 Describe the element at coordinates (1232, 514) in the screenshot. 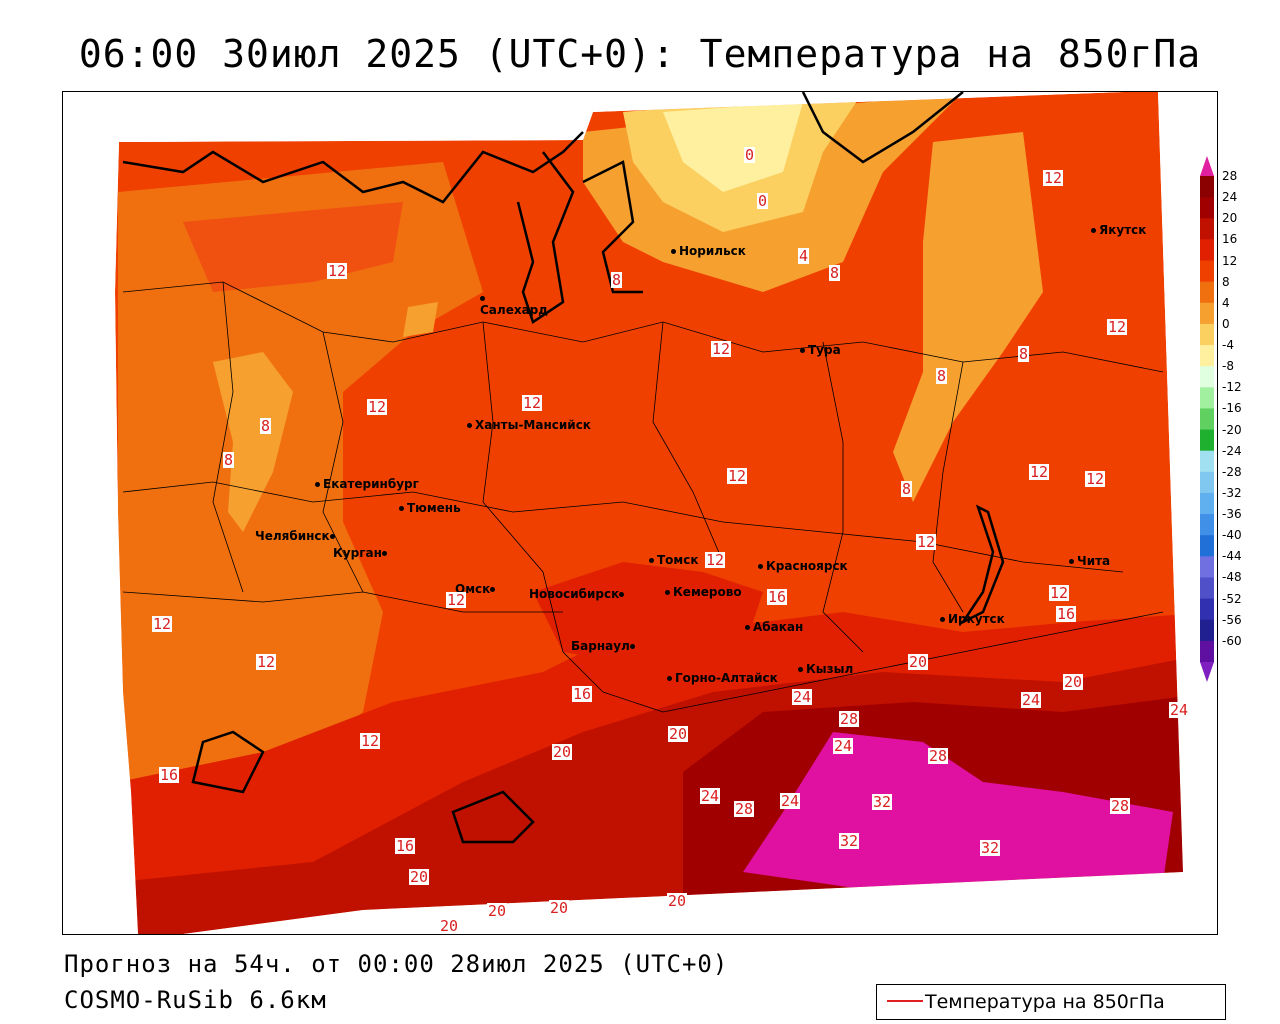

I see `colorbar-tick-label: -36` at that location.